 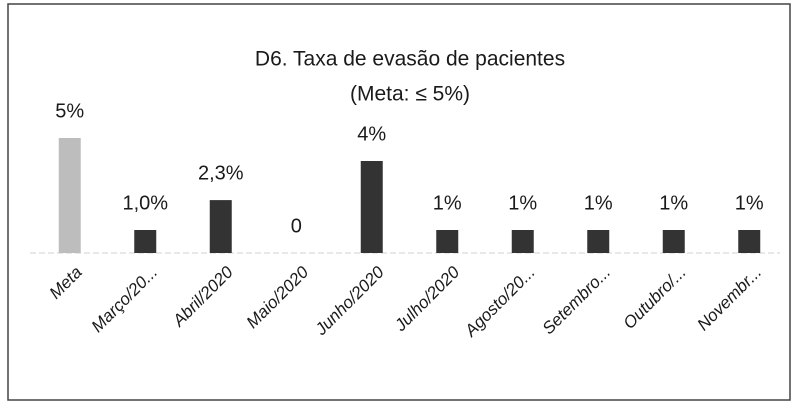 I want to click on data-label: 5%, so click(x=69, y=111).